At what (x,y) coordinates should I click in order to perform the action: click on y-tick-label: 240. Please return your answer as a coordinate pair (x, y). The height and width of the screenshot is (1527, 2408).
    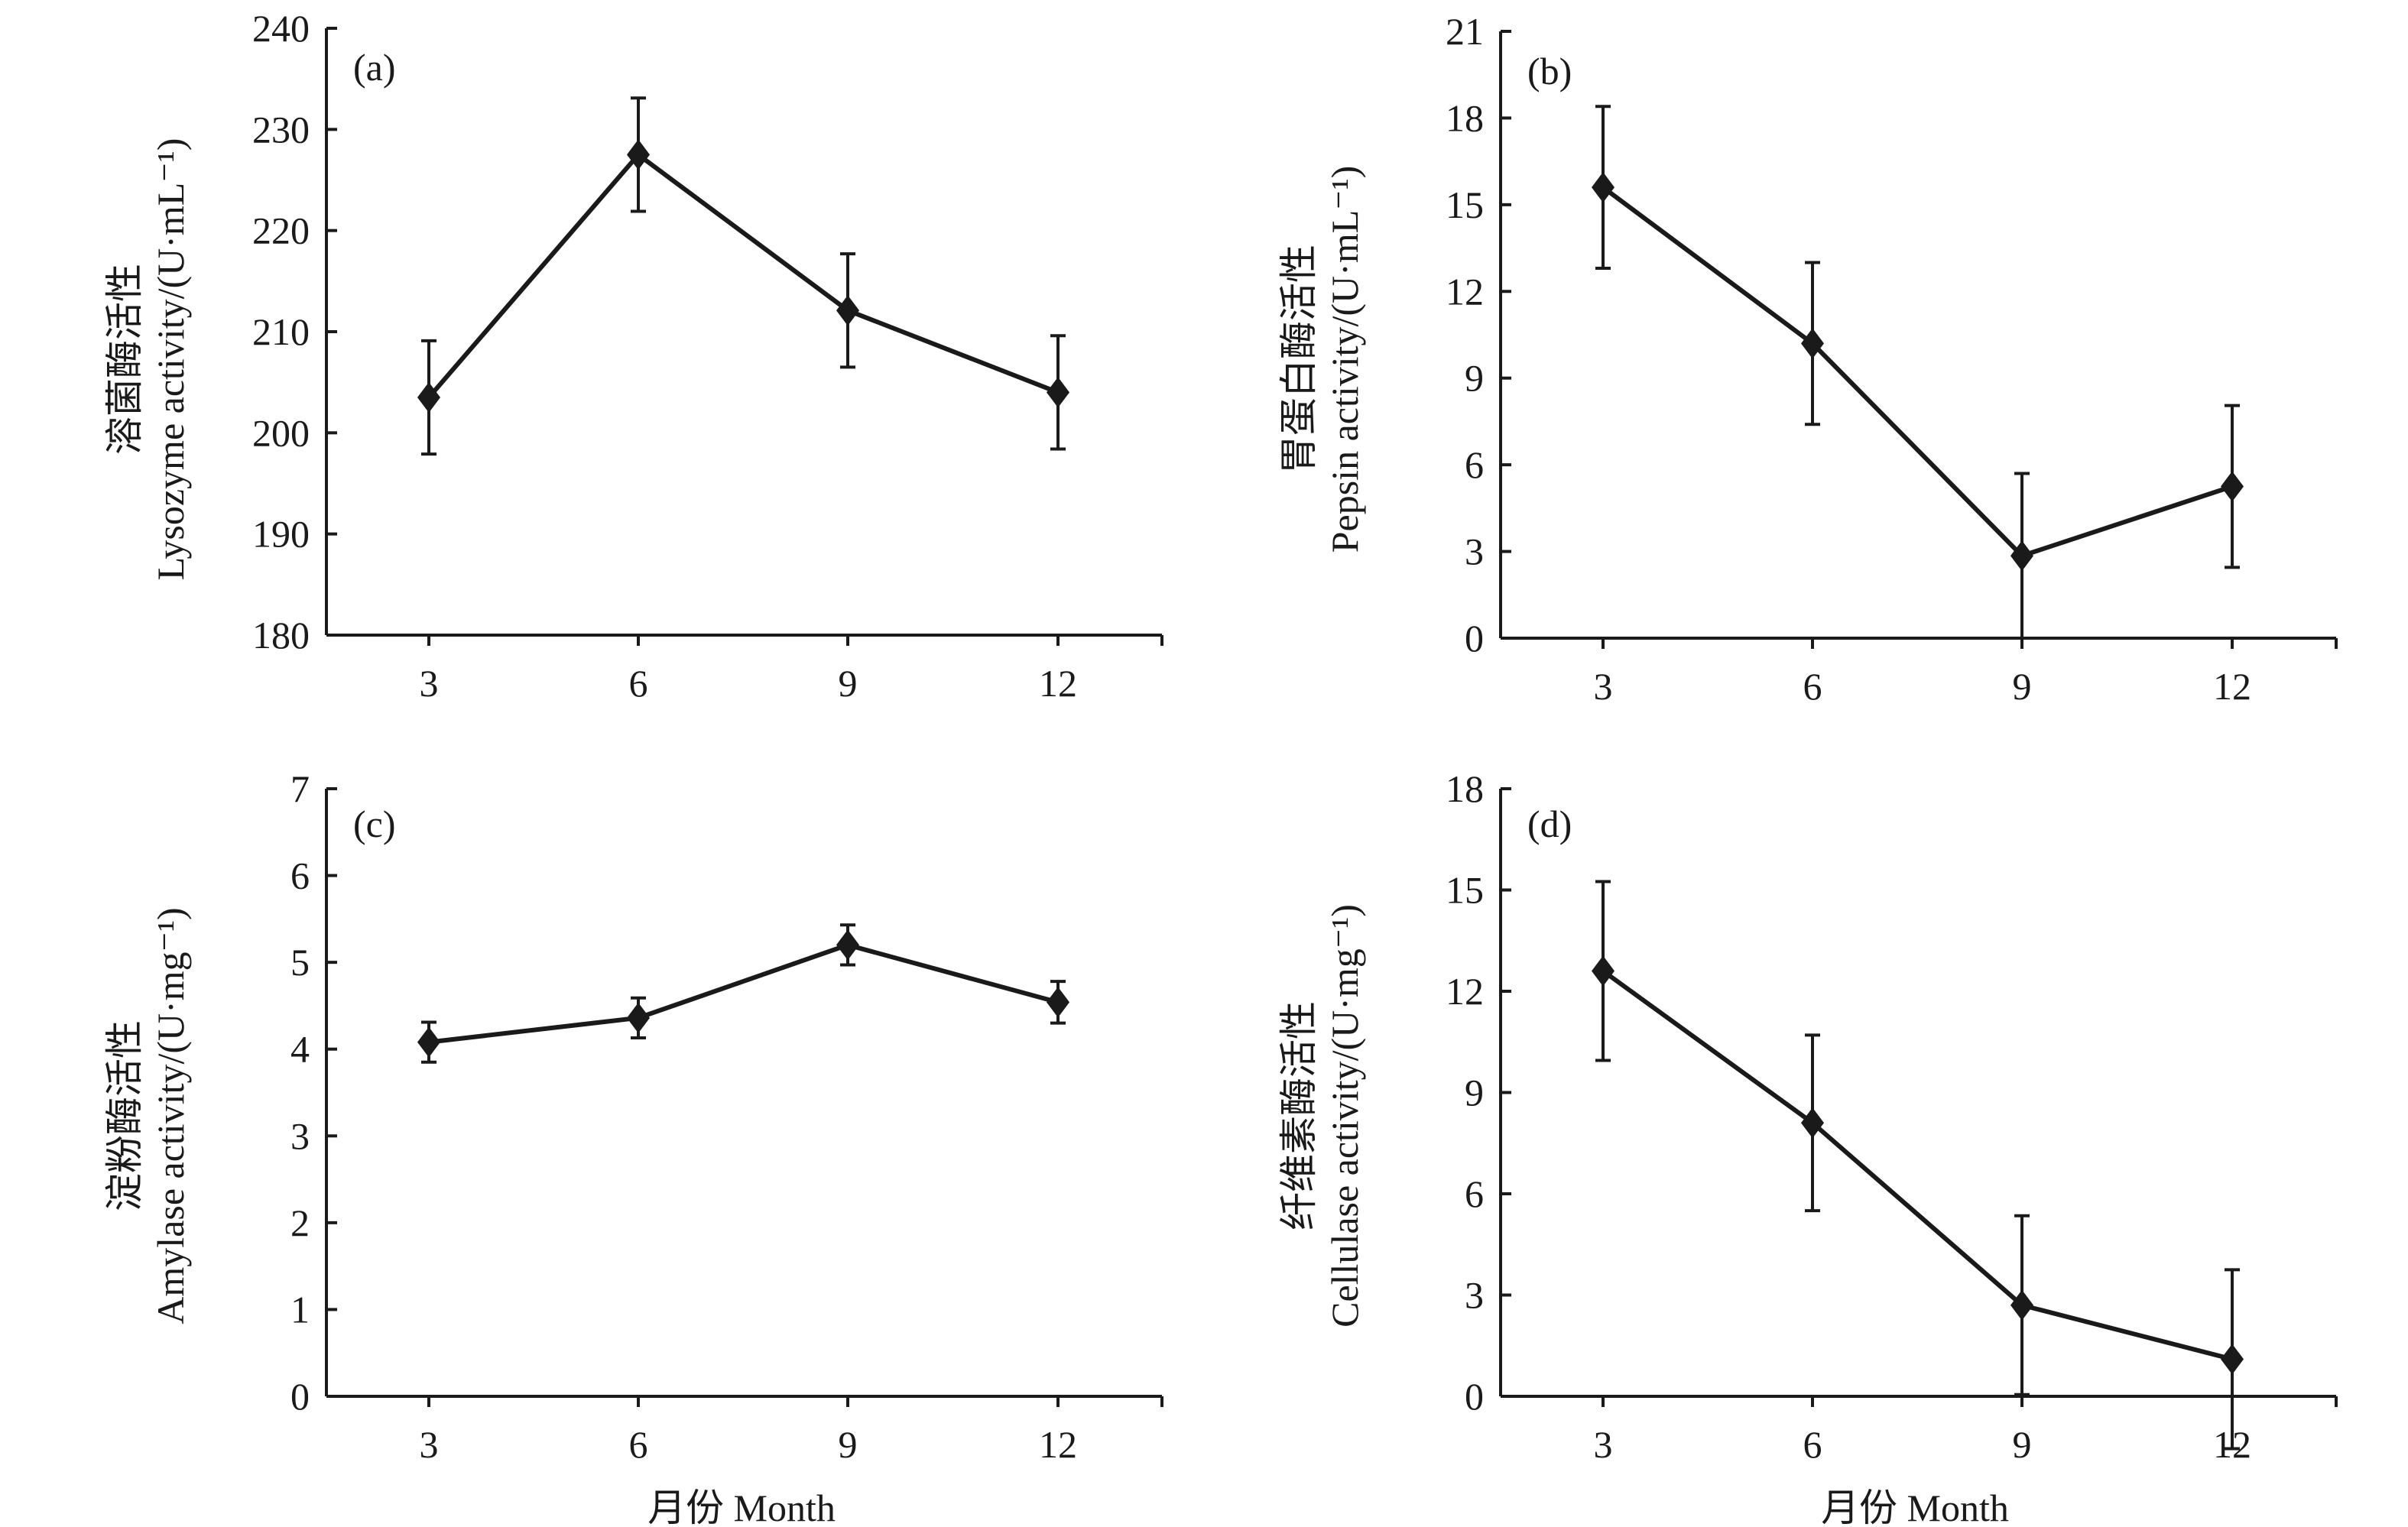
    Looking at the image, I should click on (281, 29).